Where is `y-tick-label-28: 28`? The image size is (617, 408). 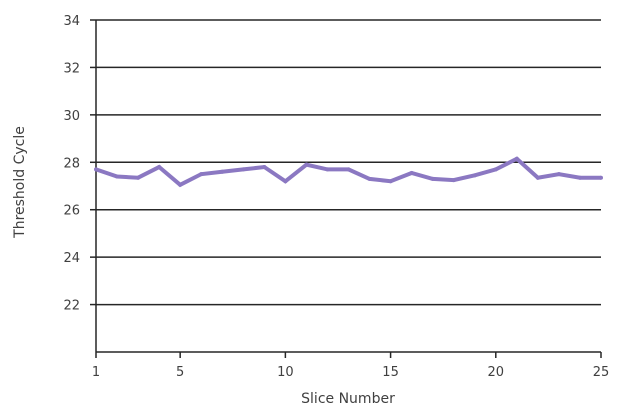
y-tick-label-28: 28 is located at coordinates (71, 163).